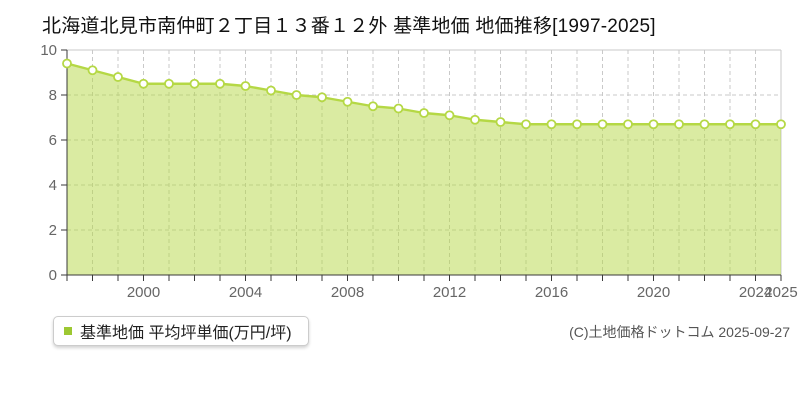  What do you see at coordinates (186, 333) in the screenshot?
I see `legend-label: 基準地価 平均坪単価(万円/坪)` at bounding box center [186, 333].